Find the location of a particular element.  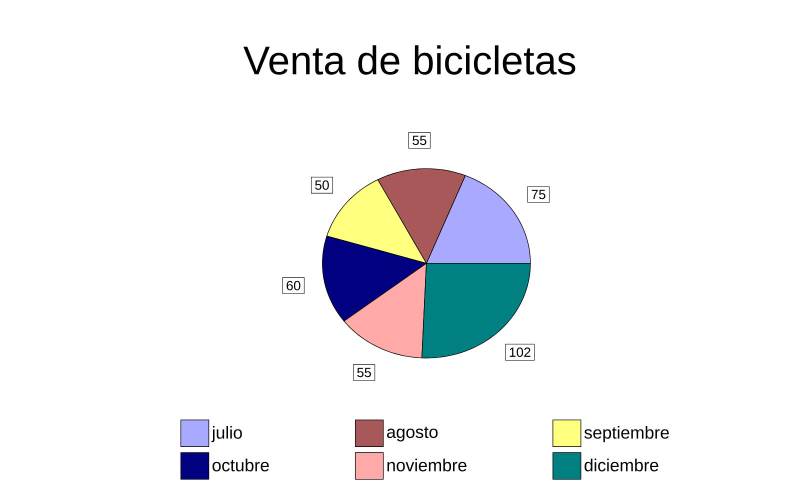

legend-label: julio is located at coordinates (226, 434).